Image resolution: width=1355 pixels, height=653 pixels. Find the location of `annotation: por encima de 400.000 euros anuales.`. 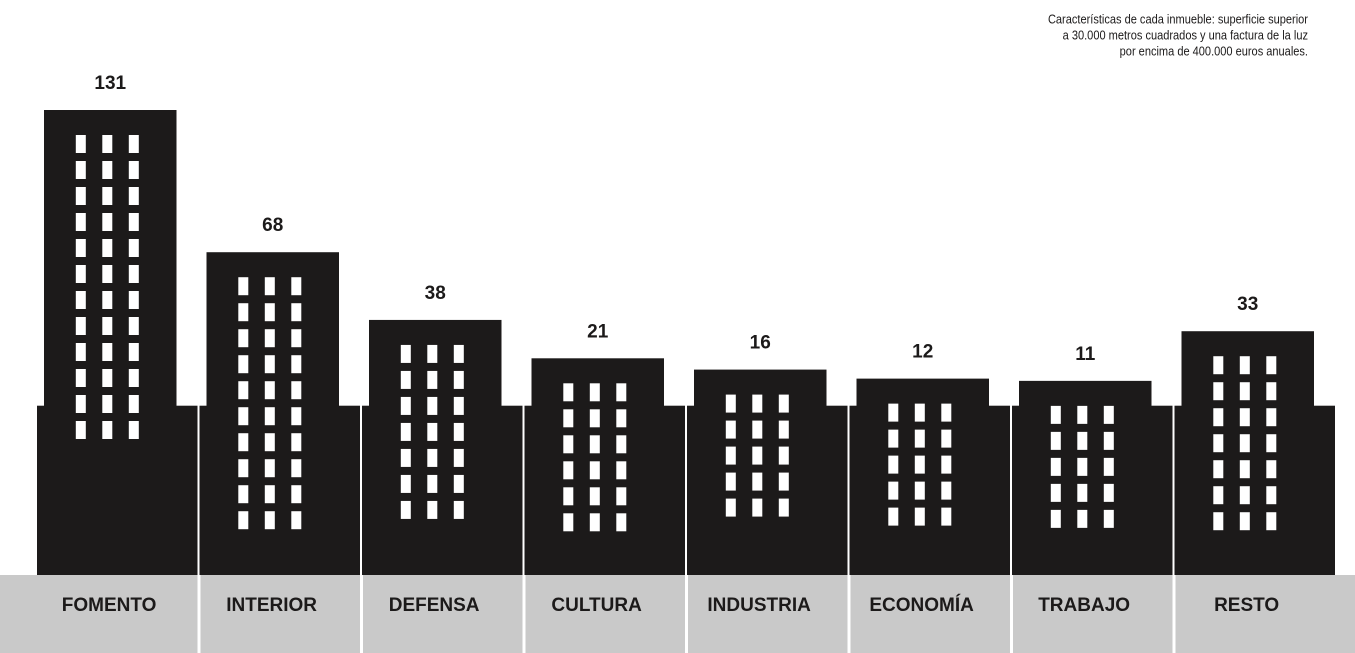

annotation: por encima de 400.000 euros anuales. is located at coordinates (1214, 51).